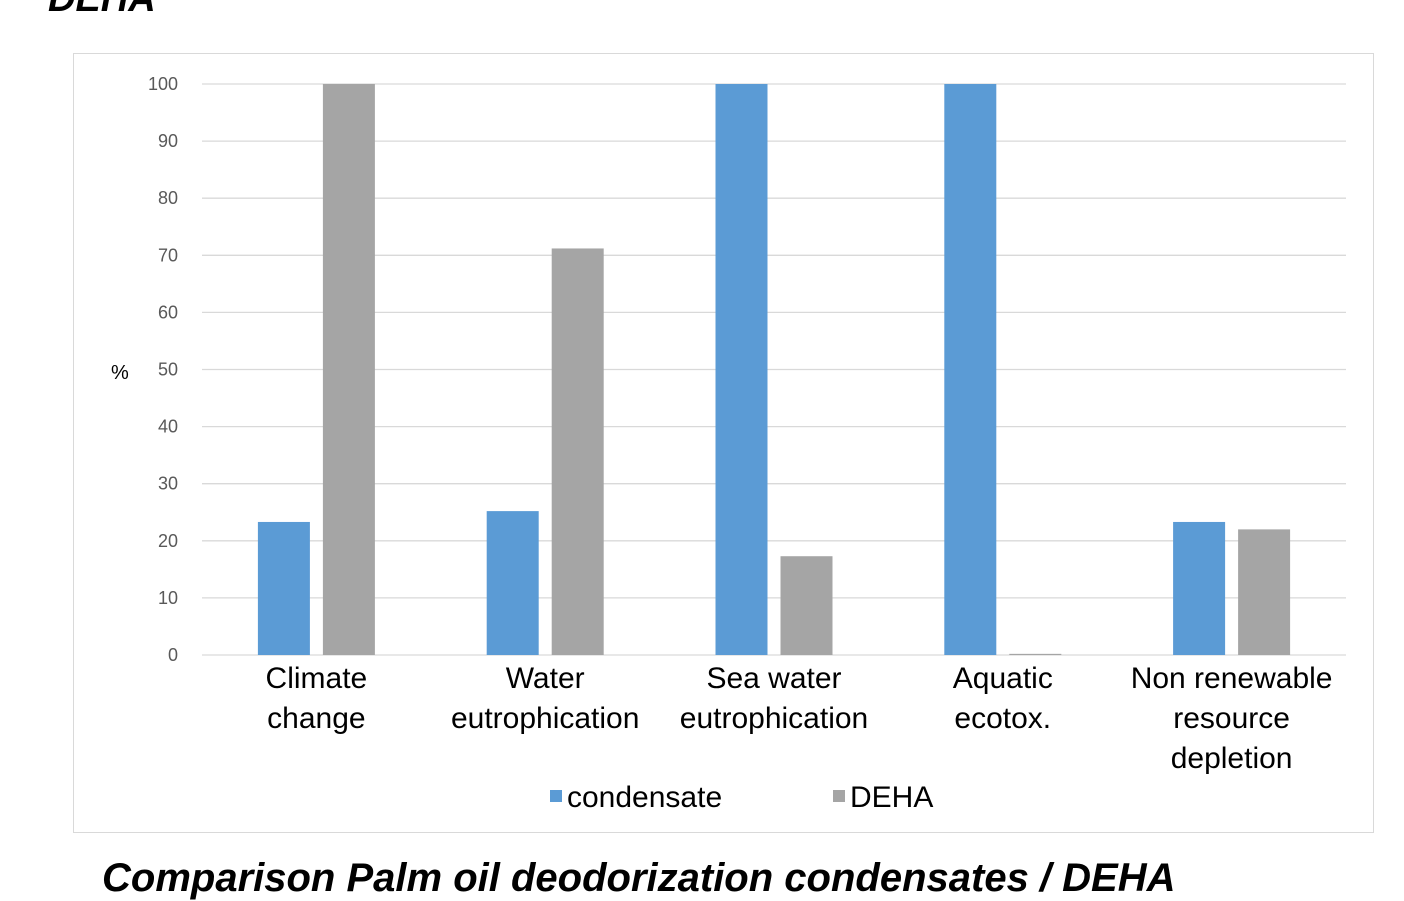  What do you see at coordinates (556, 796) in the screenshot?
I see `legend-swatch-condensate` at bounding box center [556, 796].